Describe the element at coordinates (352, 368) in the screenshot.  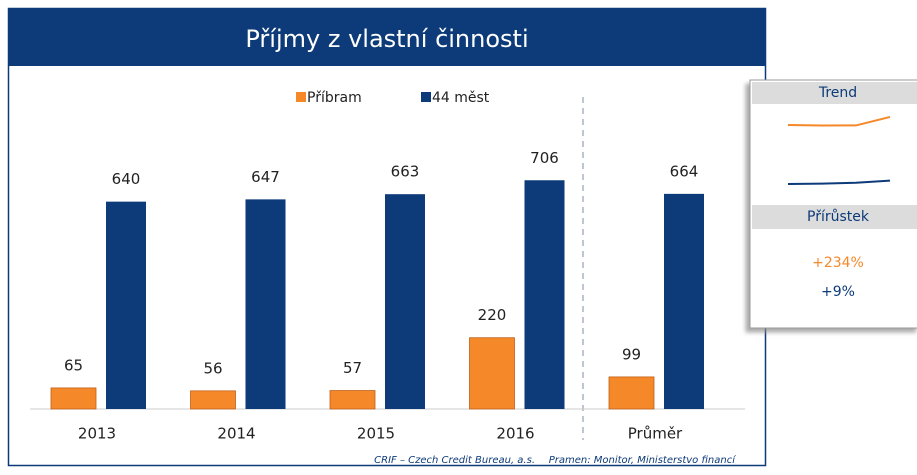
I see `data-label: 57` at that location.